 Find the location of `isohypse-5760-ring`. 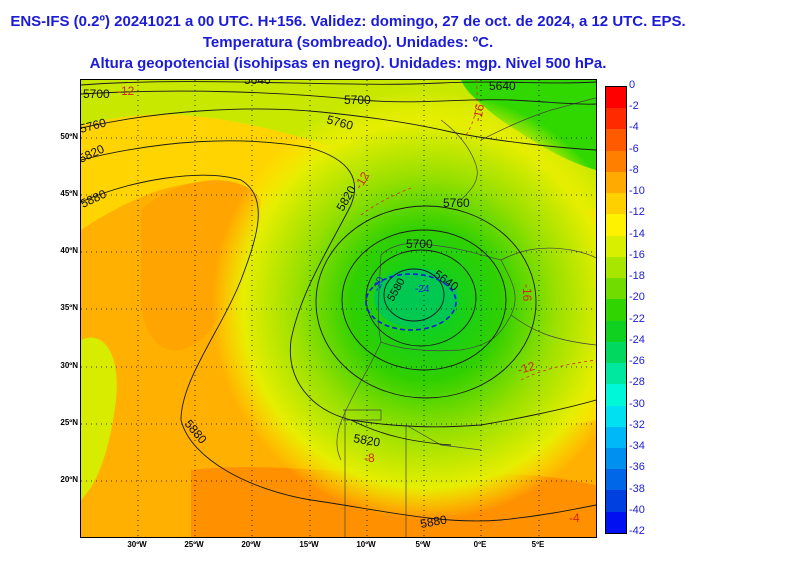

isohypse-5760-ring is located at coordinates (426, 302).